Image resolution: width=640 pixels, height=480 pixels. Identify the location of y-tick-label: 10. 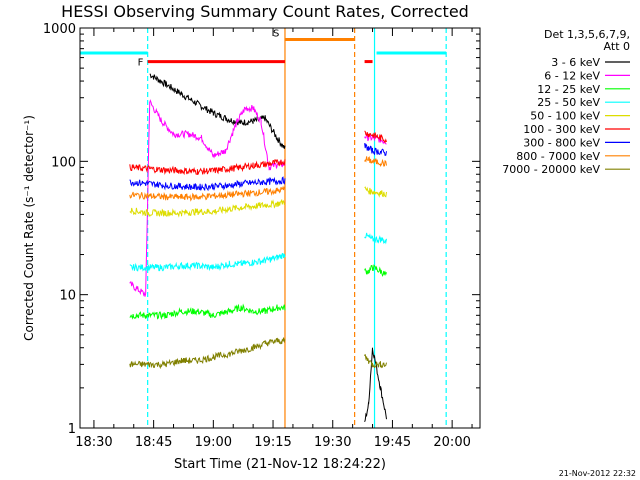
(67, 296).